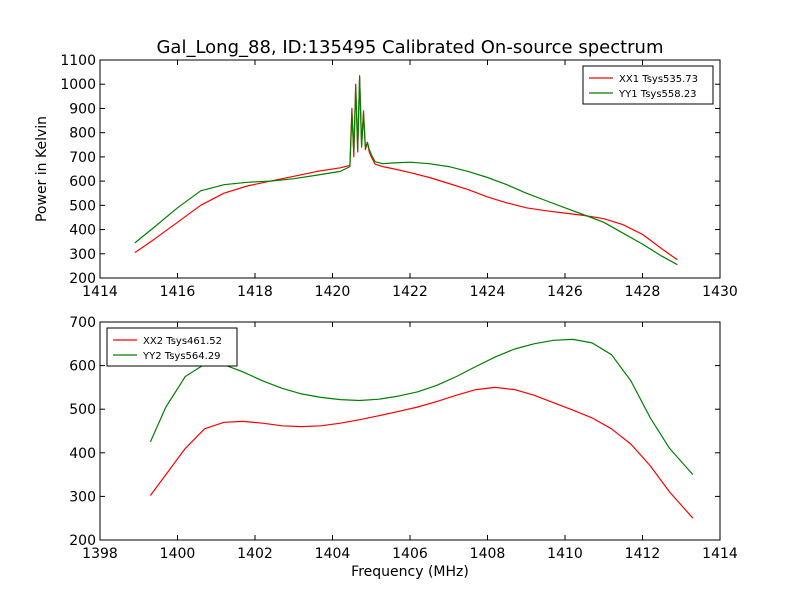 The height and width of the screenshot is (600, 800). Describe the element at coordinates (410, 554) in the screenshot. I see `x-tick-label: 1406` at that location.